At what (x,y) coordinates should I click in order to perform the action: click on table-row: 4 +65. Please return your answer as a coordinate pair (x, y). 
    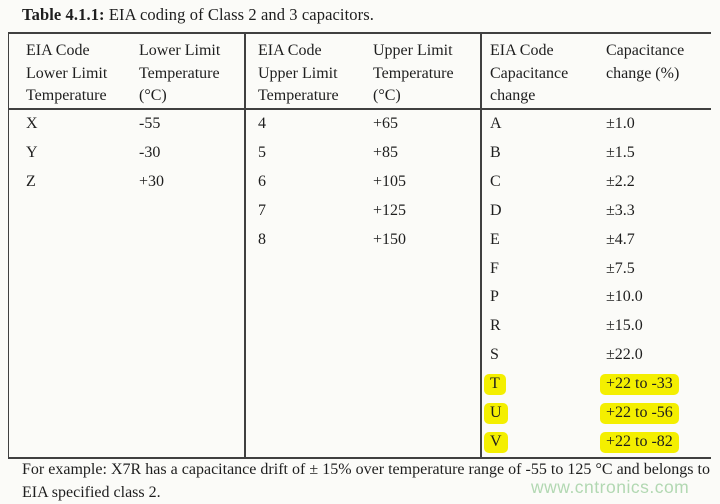
    Looking at the image, I should click on (360, 126).